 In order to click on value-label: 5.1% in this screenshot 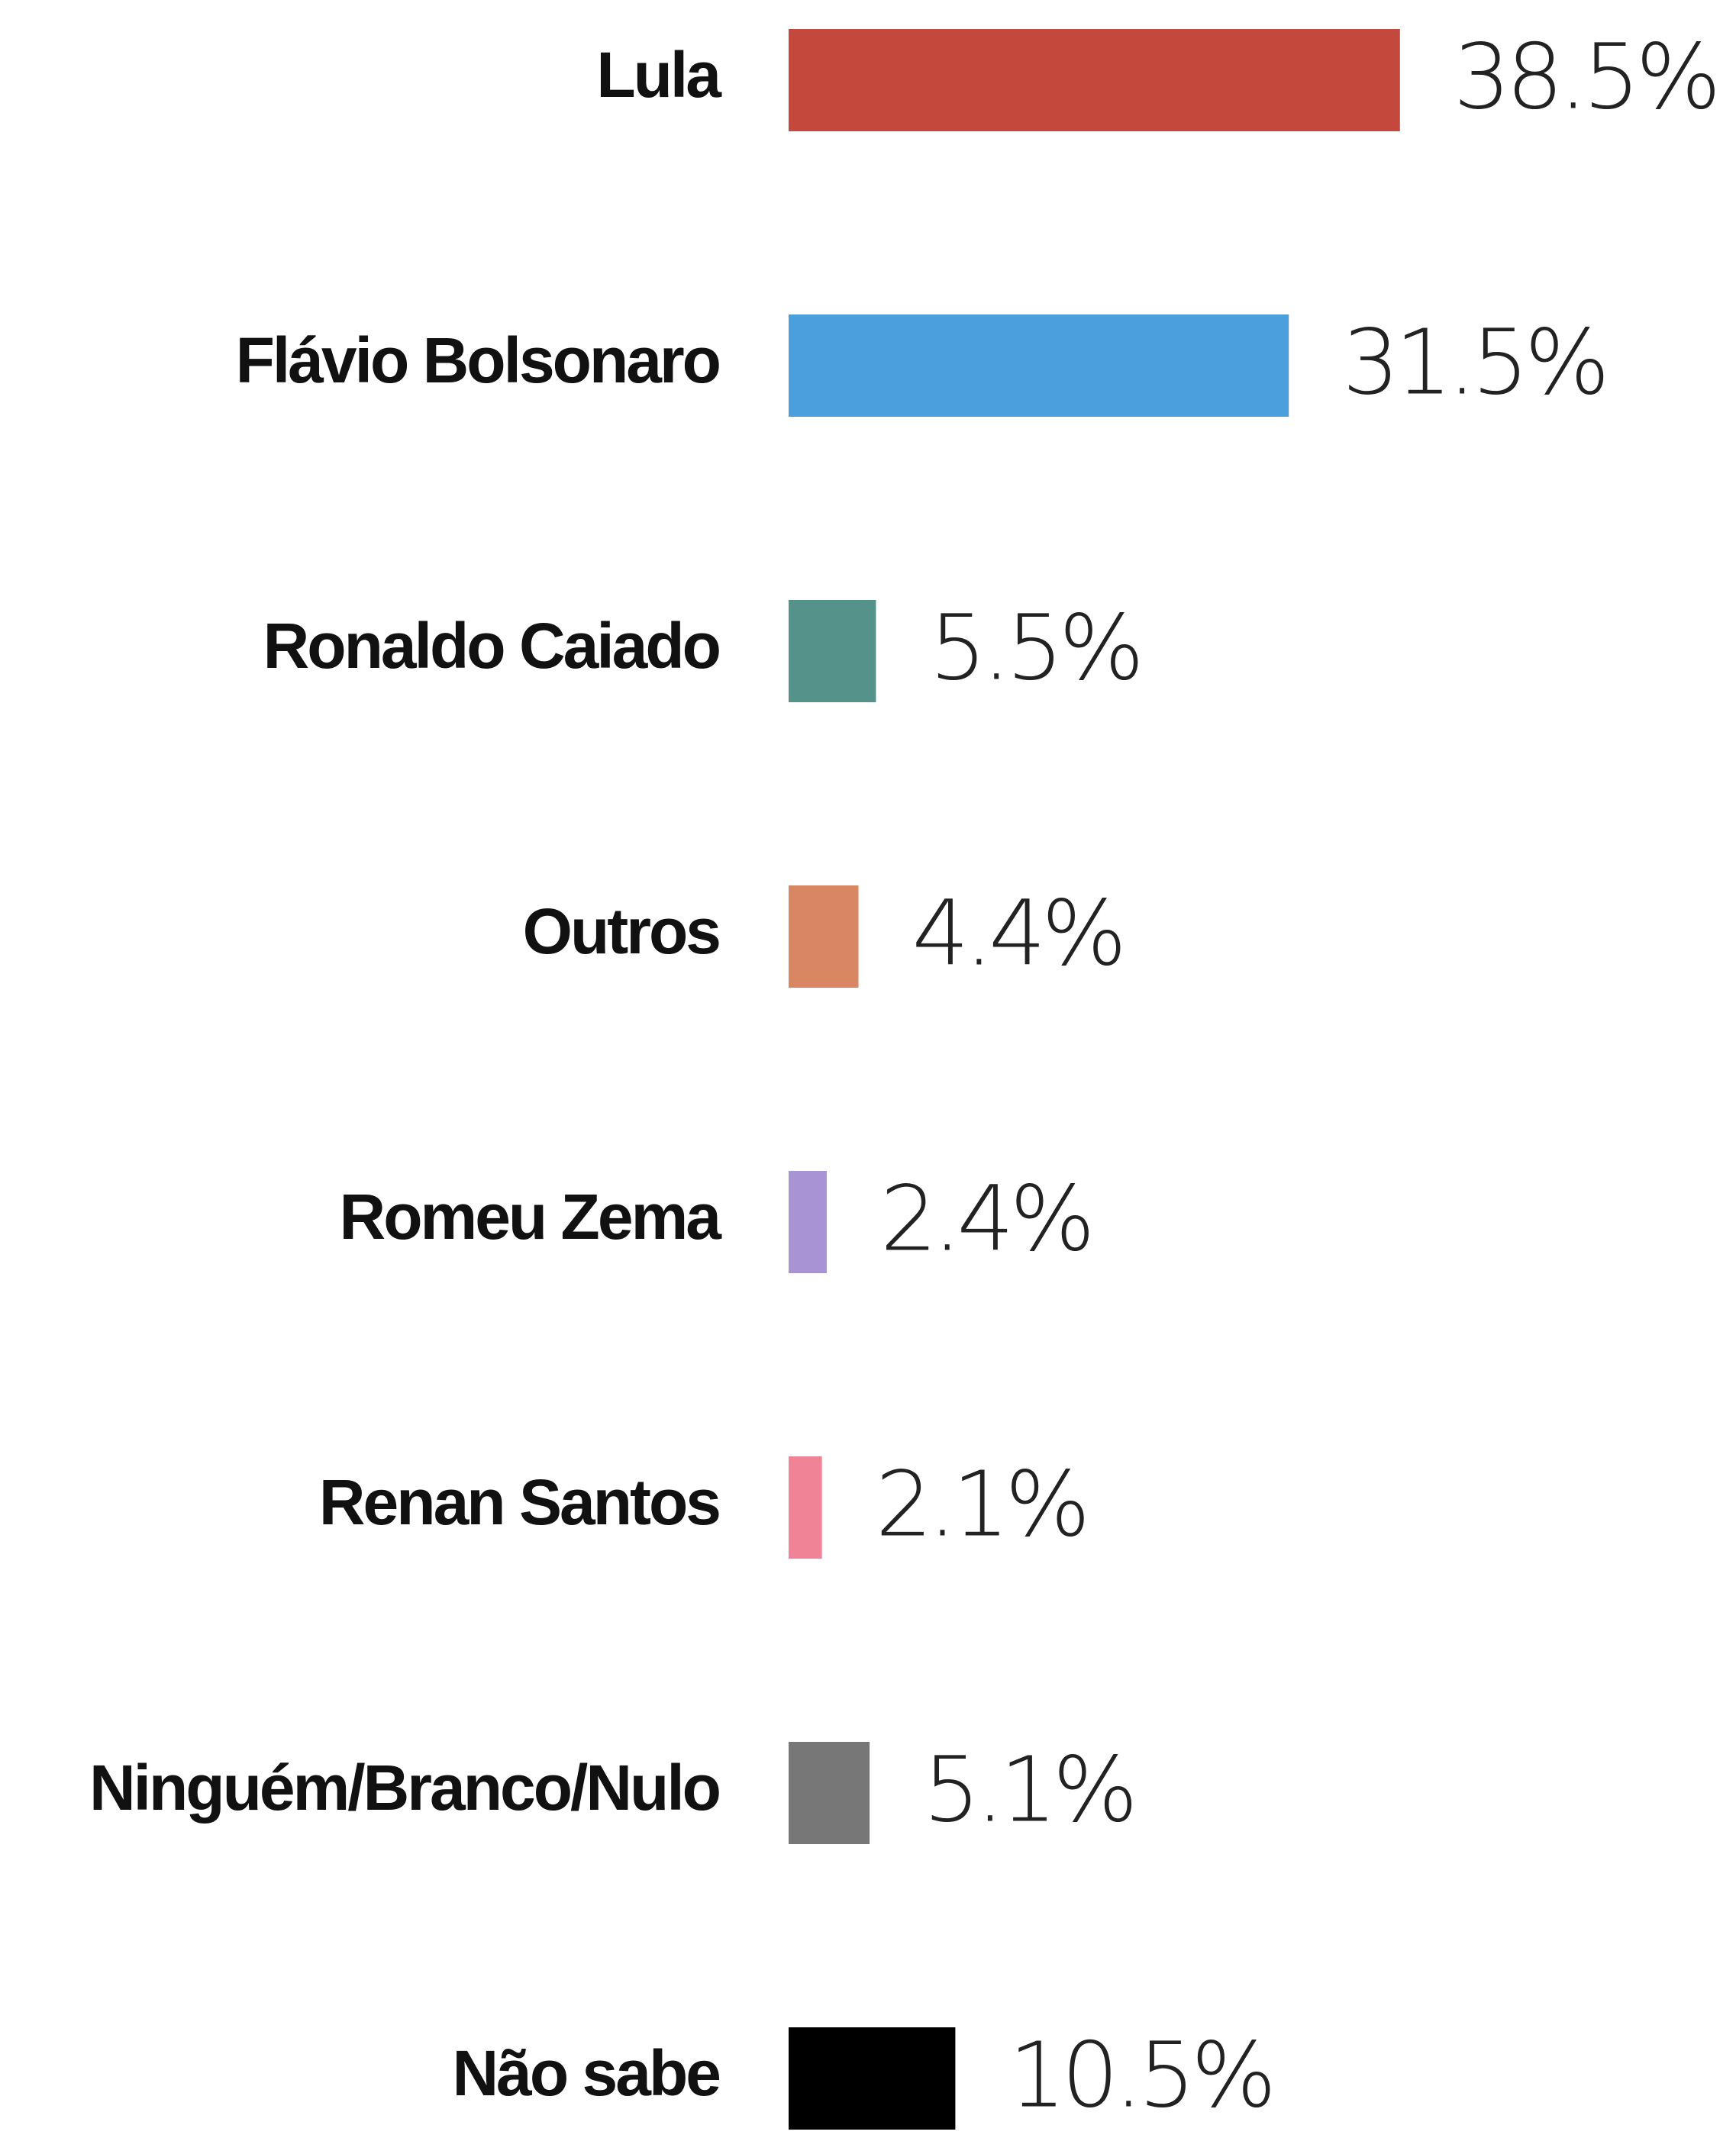, I will do `click(1028, 1789)`.